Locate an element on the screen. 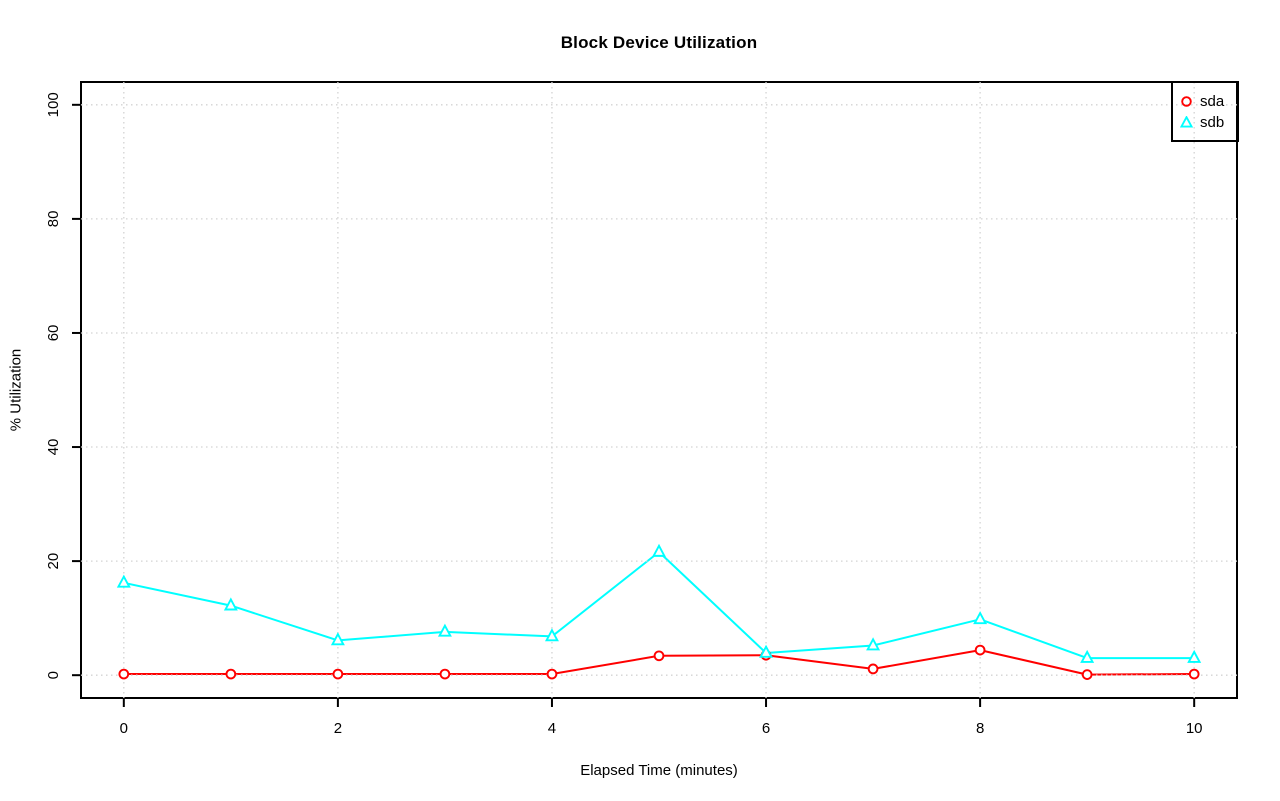 Image resolution: width=1280 pixels, height=801 pixels. legend-item-sda: sda is located at coordinates (1208, 101).